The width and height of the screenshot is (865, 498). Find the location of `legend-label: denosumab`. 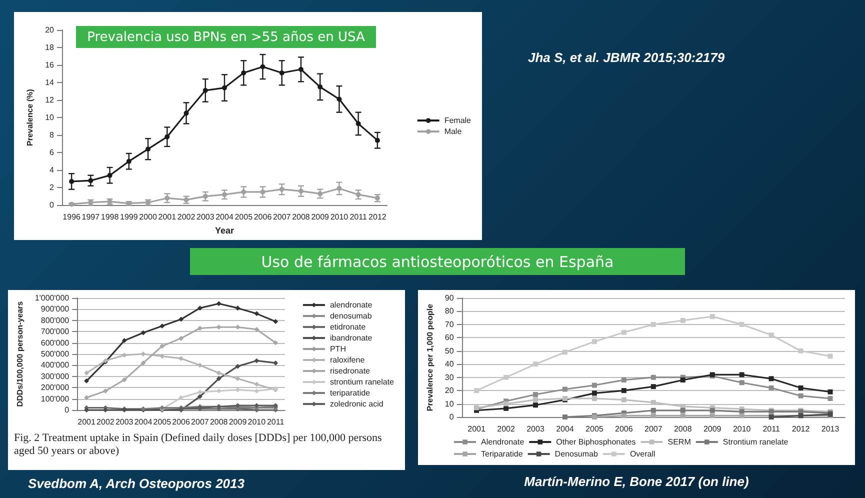

legend-label: denosumab is located at coordinates (351, 316).